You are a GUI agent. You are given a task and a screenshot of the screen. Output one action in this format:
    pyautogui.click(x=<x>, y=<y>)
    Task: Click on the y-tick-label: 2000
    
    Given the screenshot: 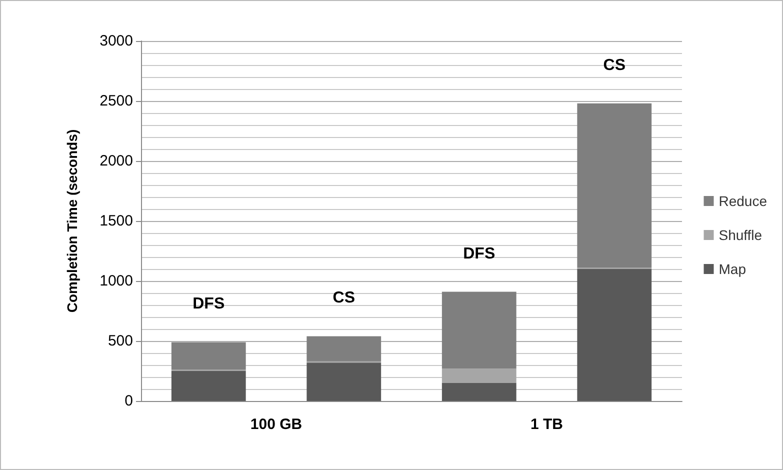 What is the action you would take?
    pyautogui.click(x=116, y=161)
    